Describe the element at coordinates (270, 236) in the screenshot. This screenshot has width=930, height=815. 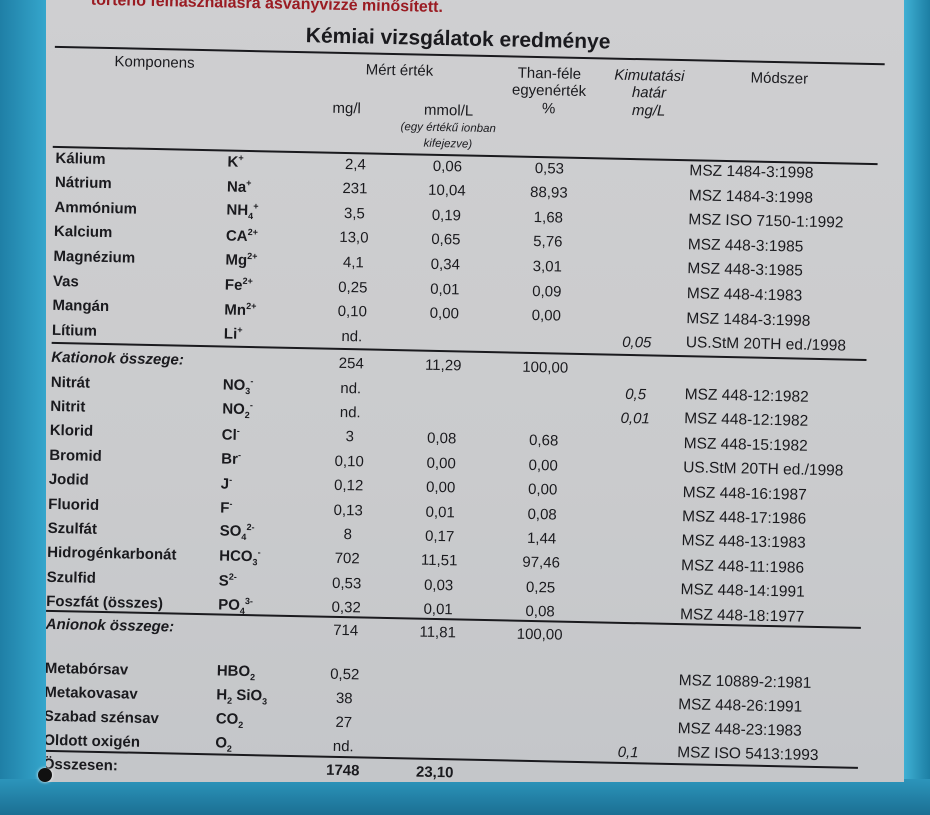
I see `chemical-formula: CA2+` at that location.